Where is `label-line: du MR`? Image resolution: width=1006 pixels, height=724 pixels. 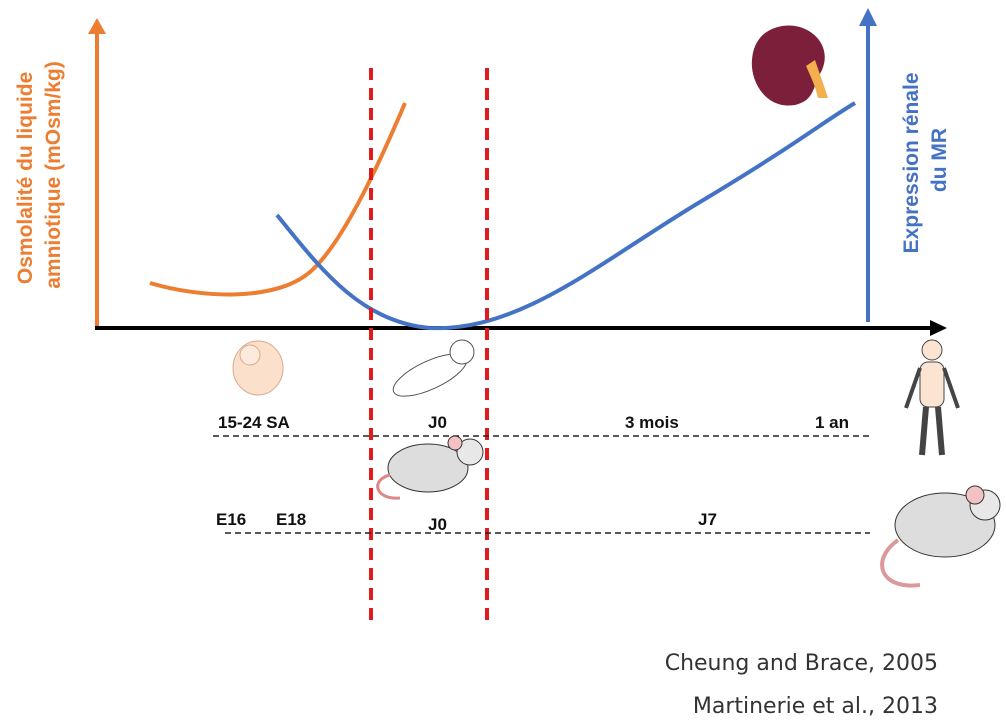 label-line: du MR is located at coordinates (939, 160).